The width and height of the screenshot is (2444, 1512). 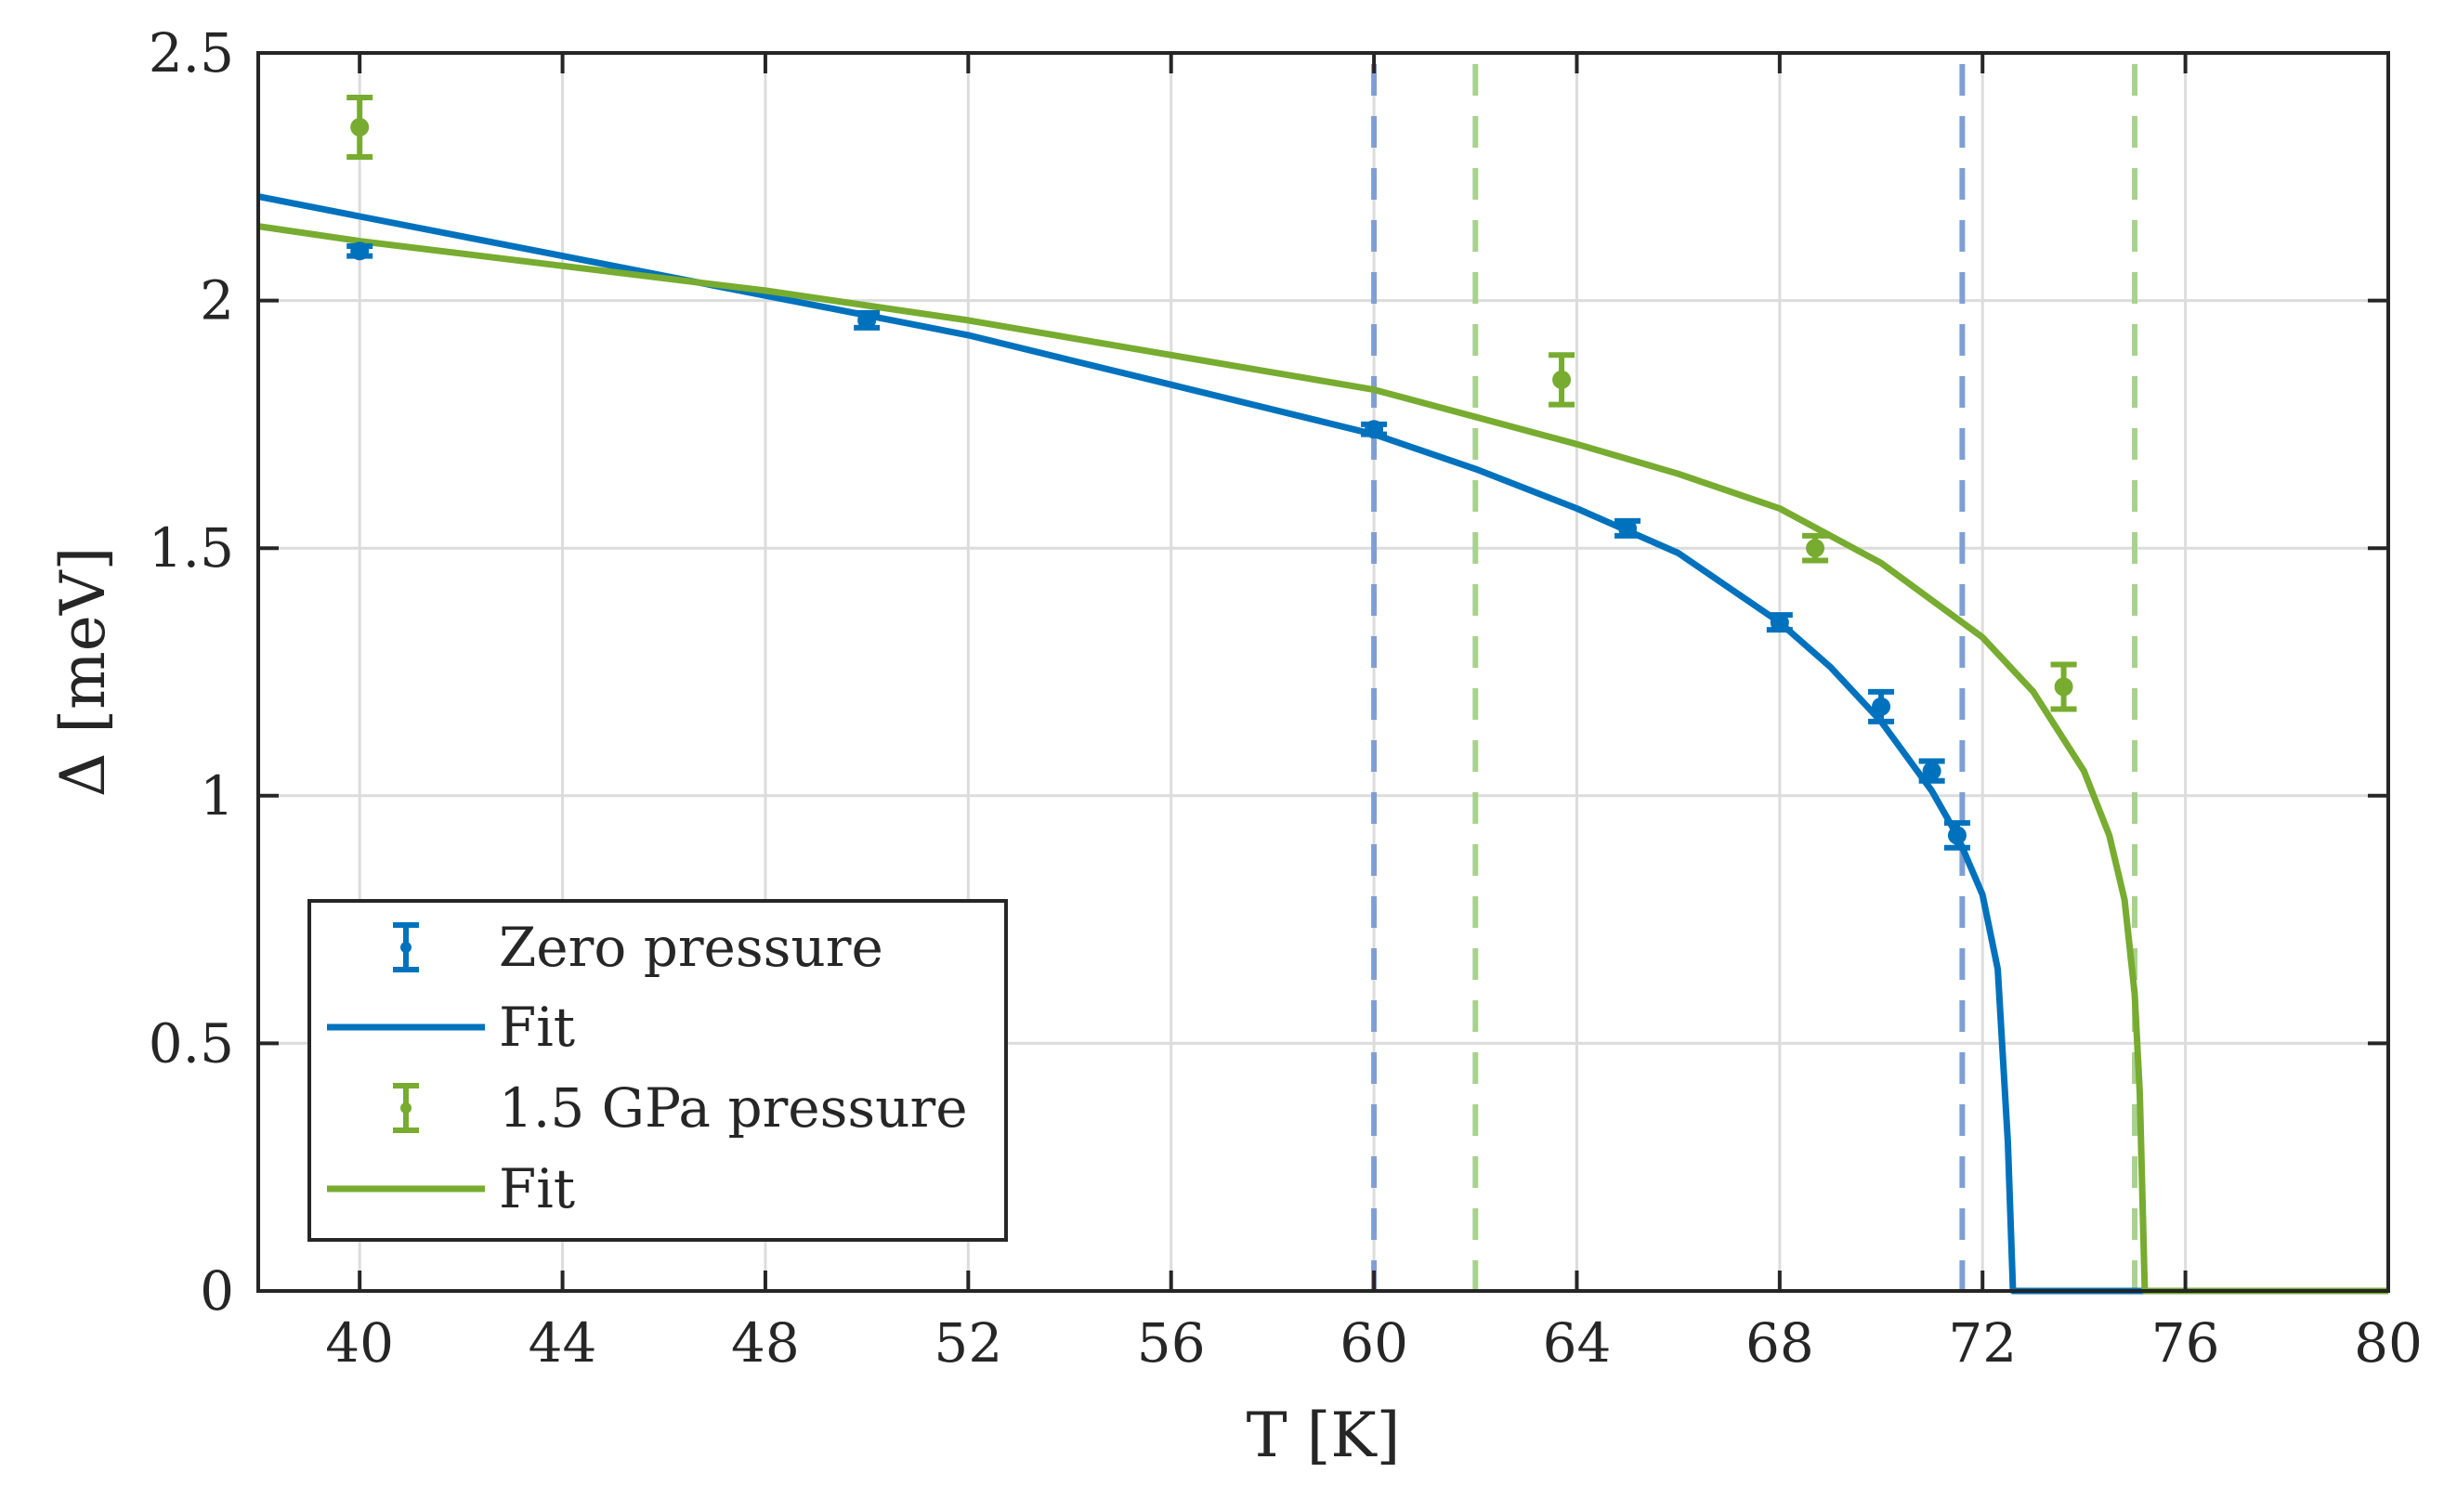 I want to click on y-axis-label: Δ [meV], so click(x=83, y=672).